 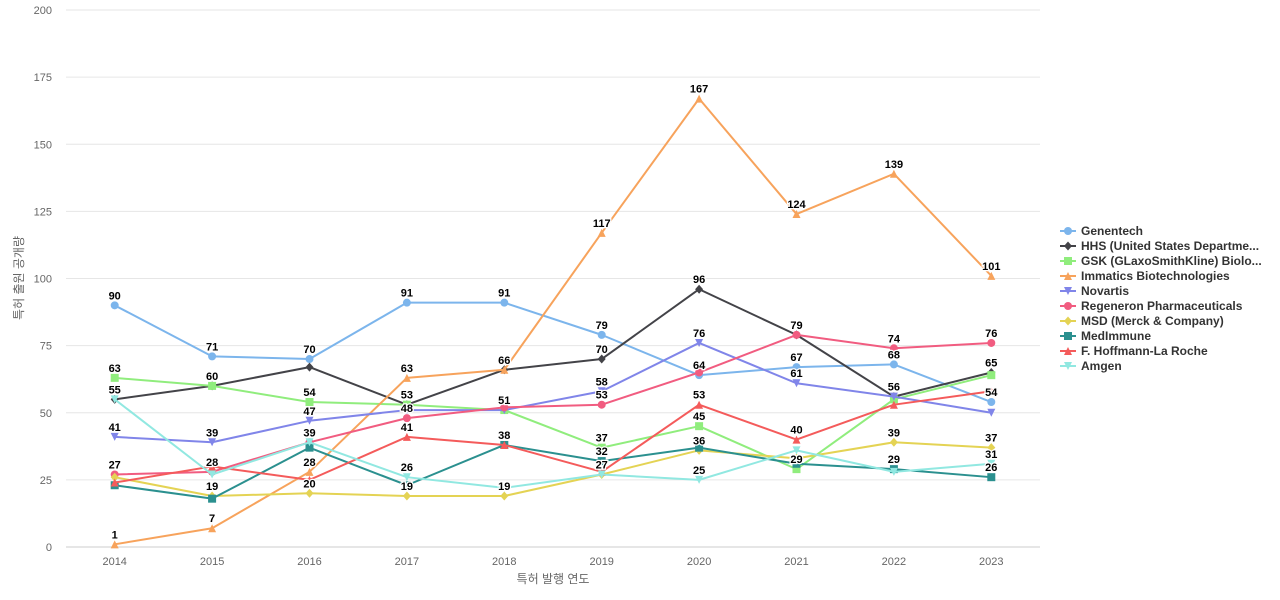 I want to click on legend-item: F. Hoffmann-La Roche, so click(x=1134, y=351).